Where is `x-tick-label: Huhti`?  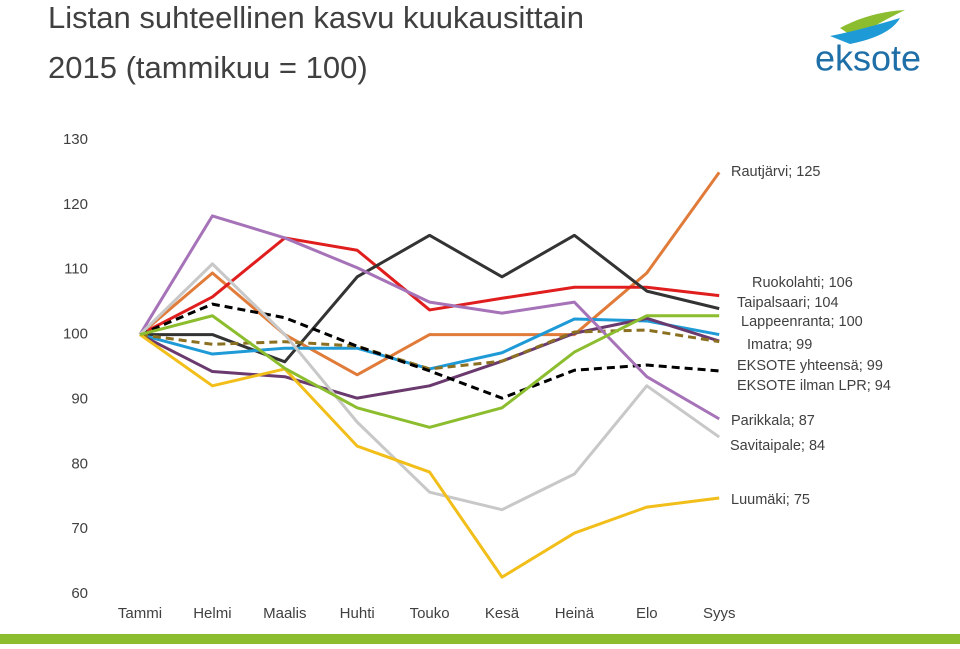 x-tick-label: Huhti is located at coordinates (357, 613).